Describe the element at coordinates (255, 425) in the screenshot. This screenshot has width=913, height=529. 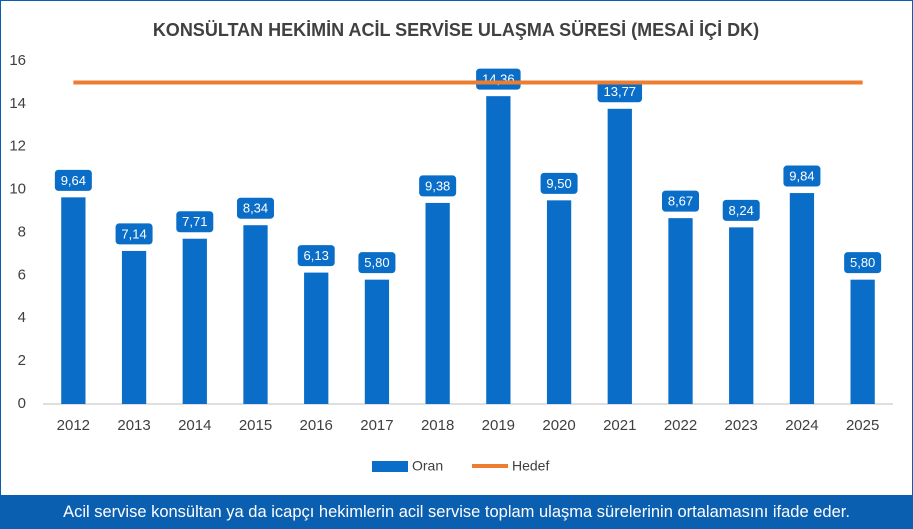
I see `x-tick-label: 2015` at that location.